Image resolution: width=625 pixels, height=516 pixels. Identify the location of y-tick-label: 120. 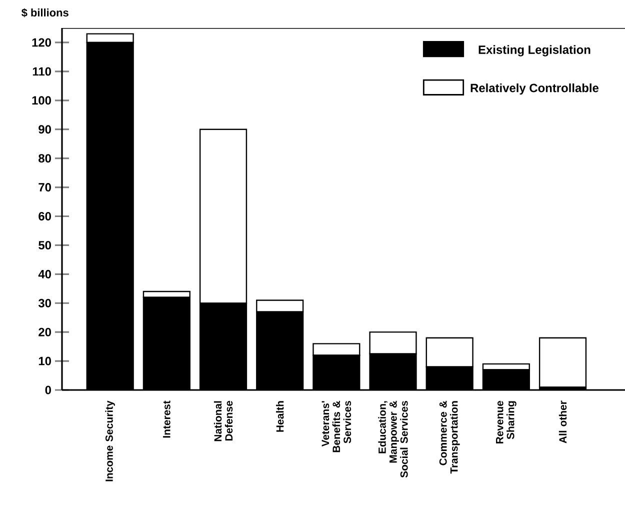
(41, 42).